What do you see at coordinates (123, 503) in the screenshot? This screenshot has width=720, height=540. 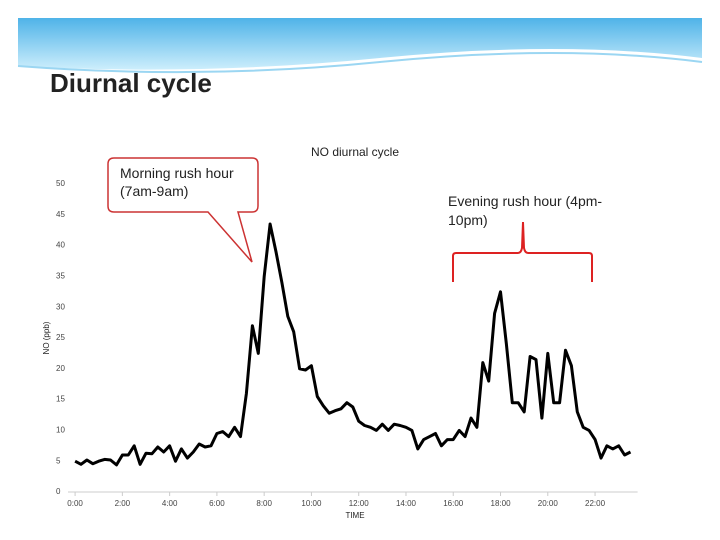 I see `x-tick-label: 2:00` at bounding box center [123, 503].